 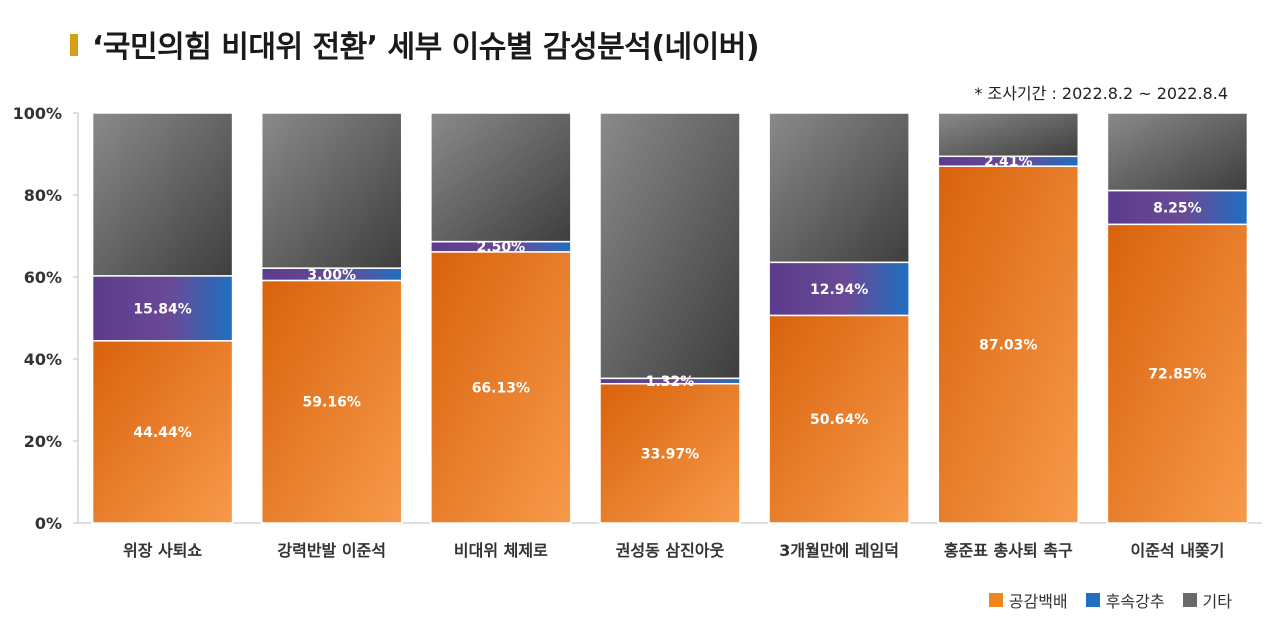 What do you see at coordinates (670, 382) in the screenshot?
I see `data-label: 1.32%` at bounding box center [670, 382].